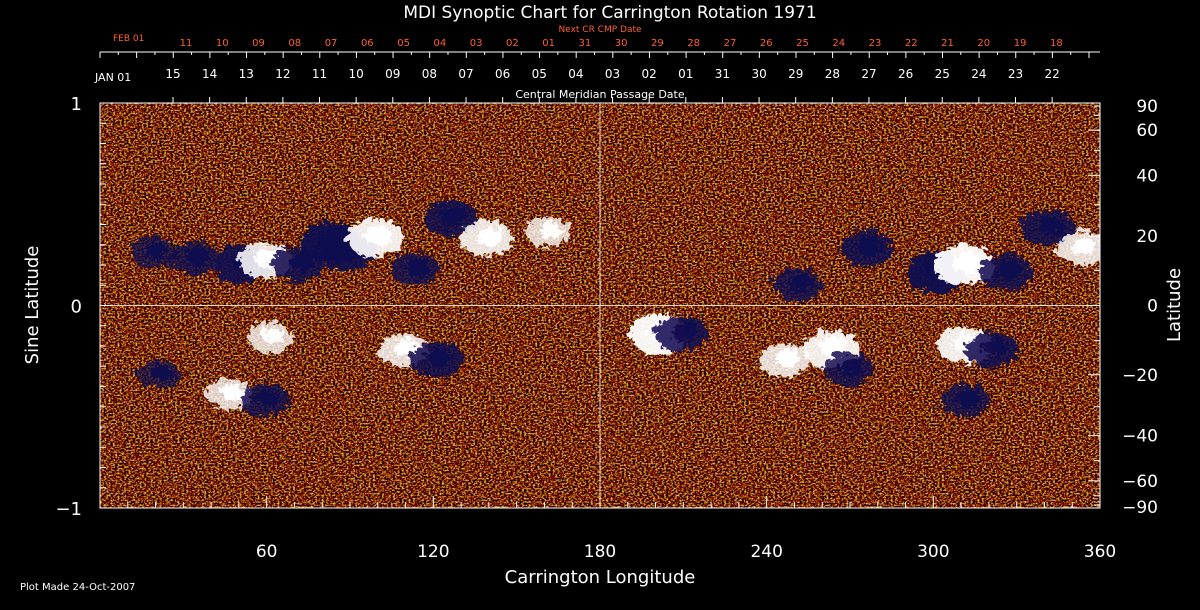 Image resolution: width=1200 pixels, height=610 pixels. I want to click on cmp-date-label: 03, so click(612, 74).